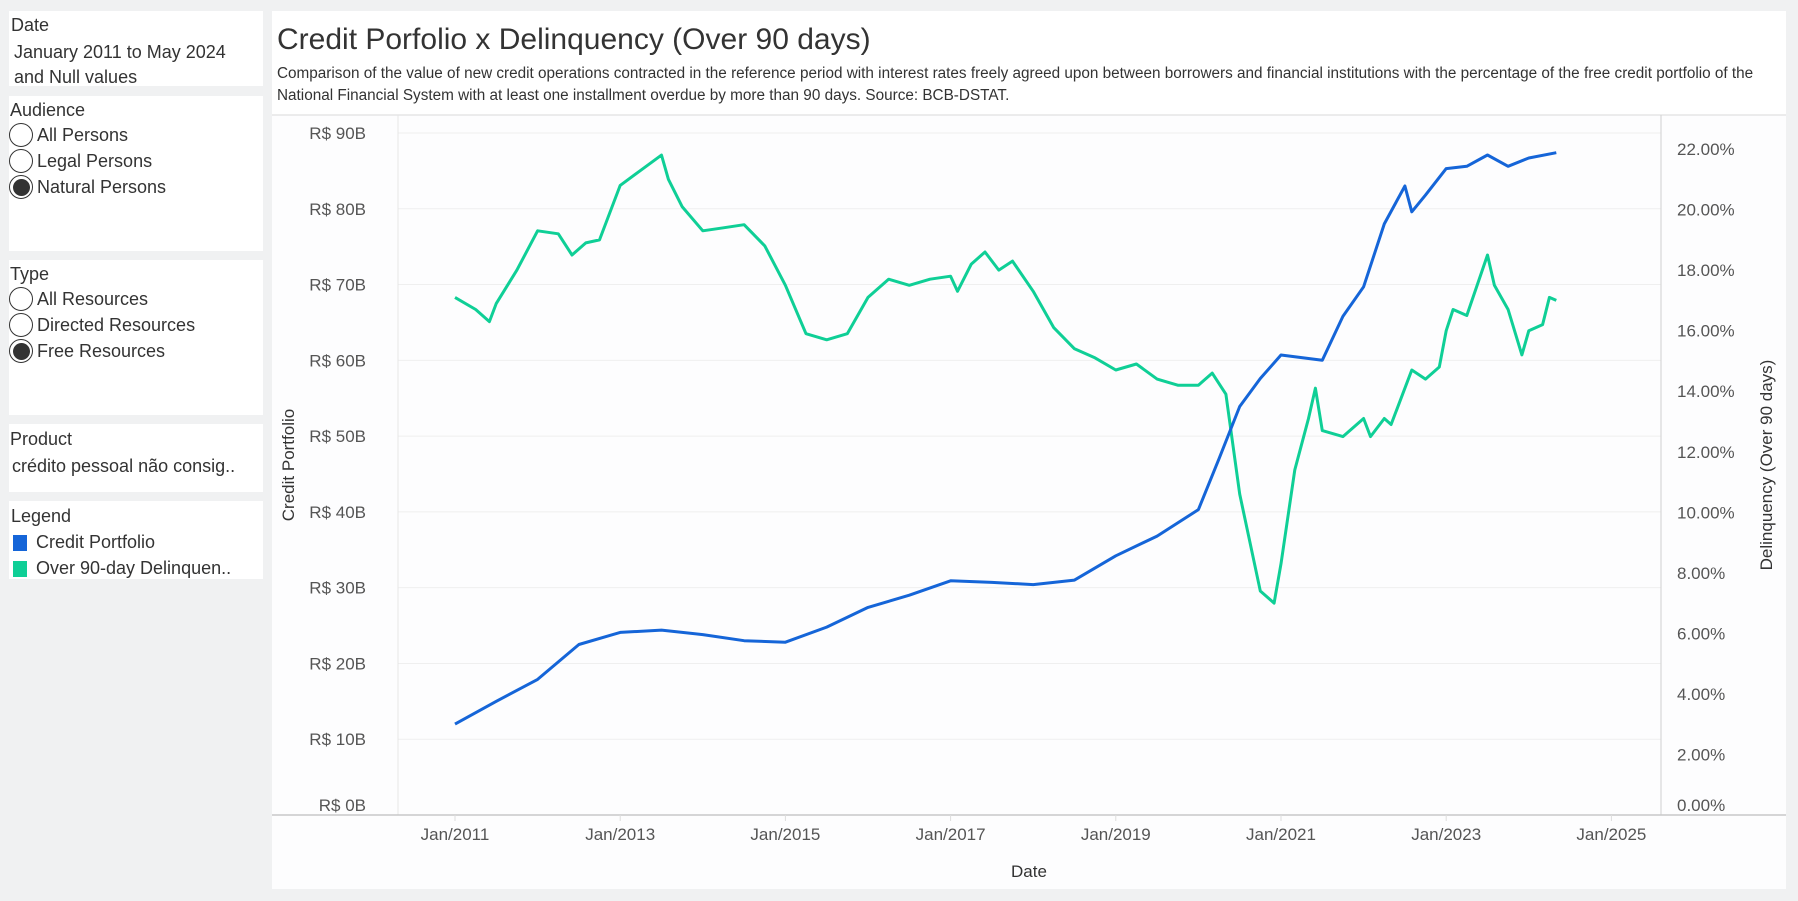 Image resolution: width=1798 pixels, height=901 pixels. I want to click on radio-label: Legal Persons, so click(95, 160).